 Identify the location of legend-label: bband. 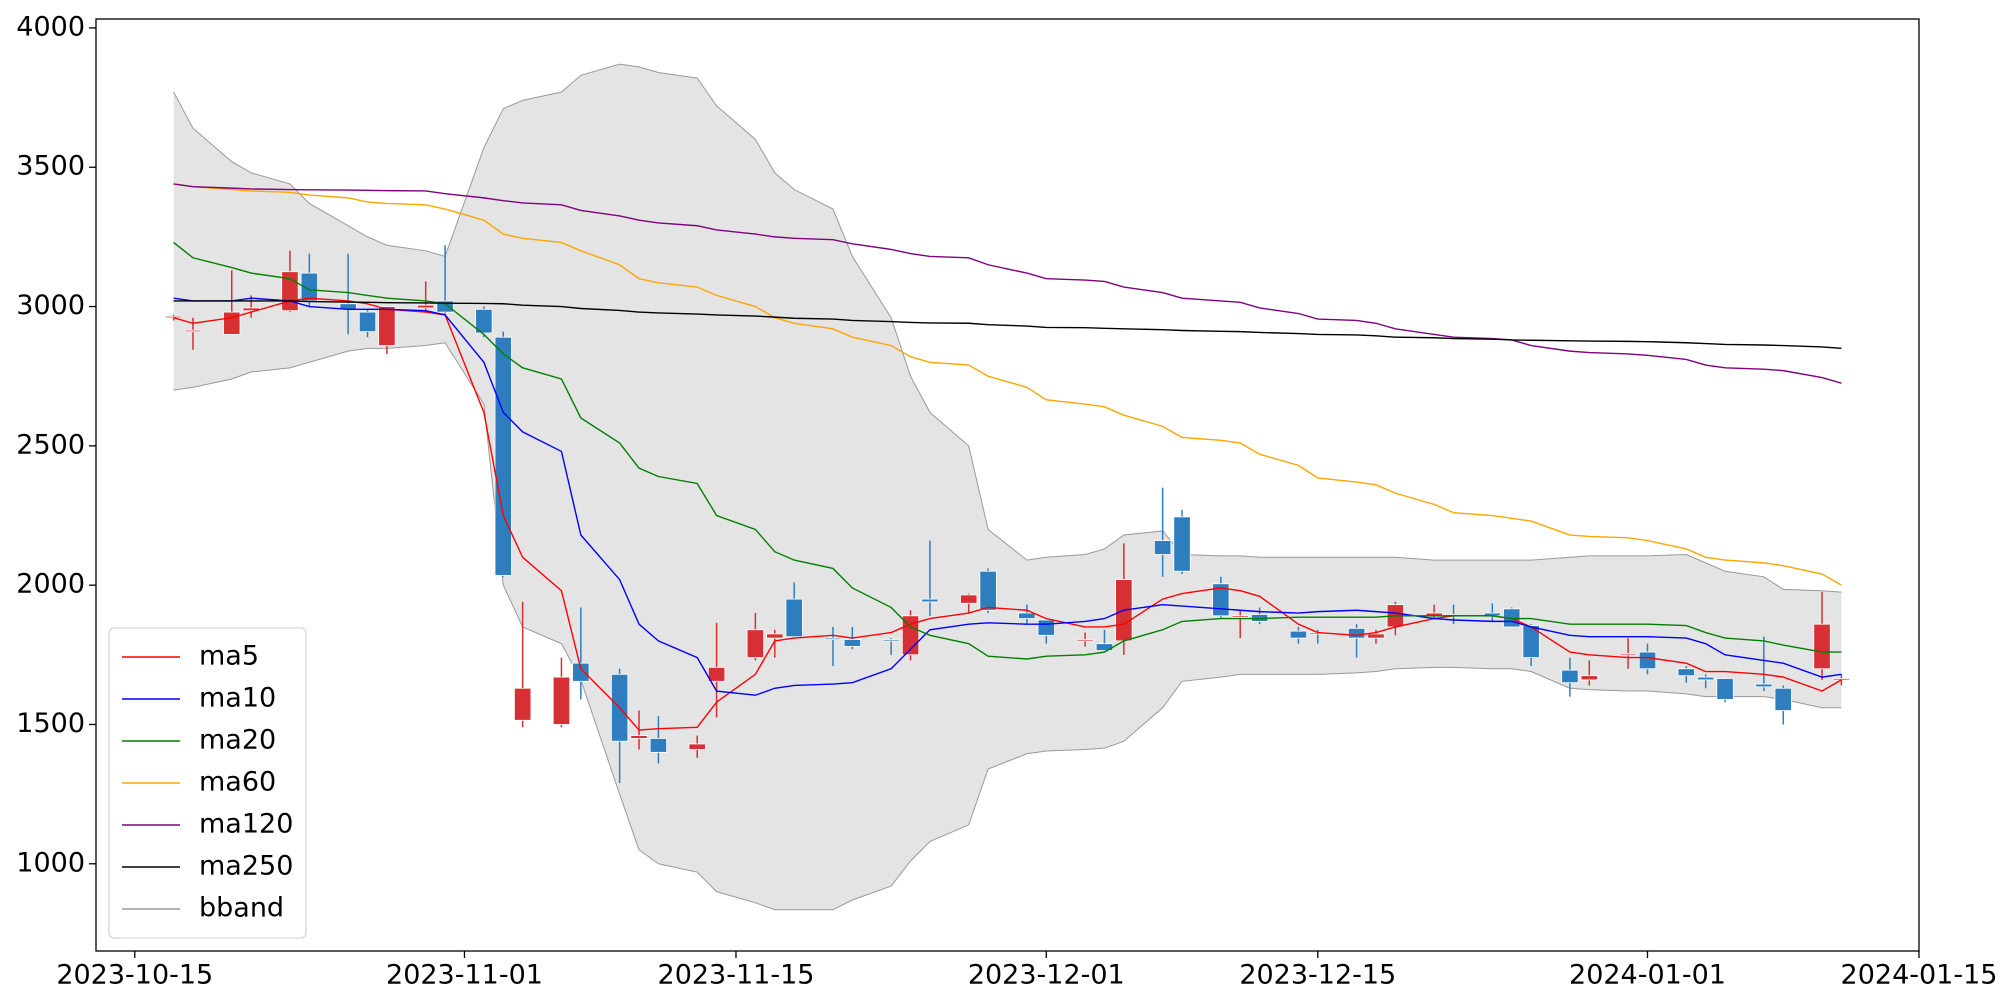
(241, 908).